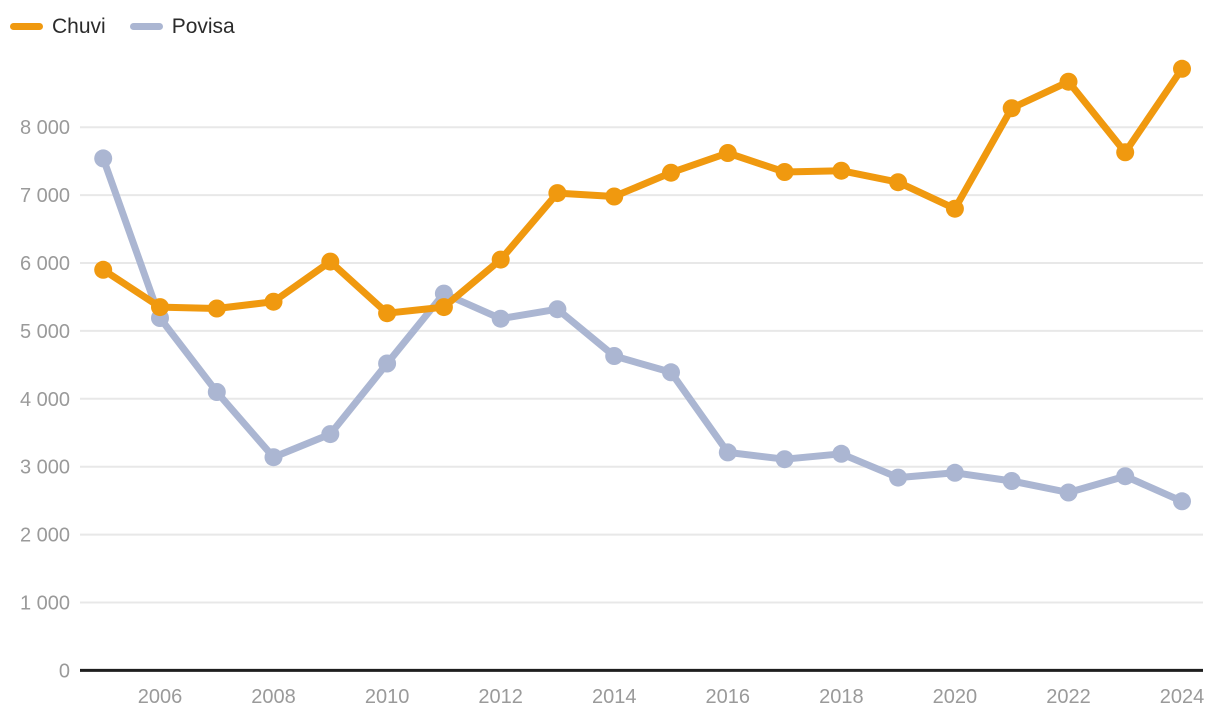  What do you see at coordinates (841, 697) in the screenshot?
I see `x-tick-label-2018: 2018` at bounding box center [841, 697].